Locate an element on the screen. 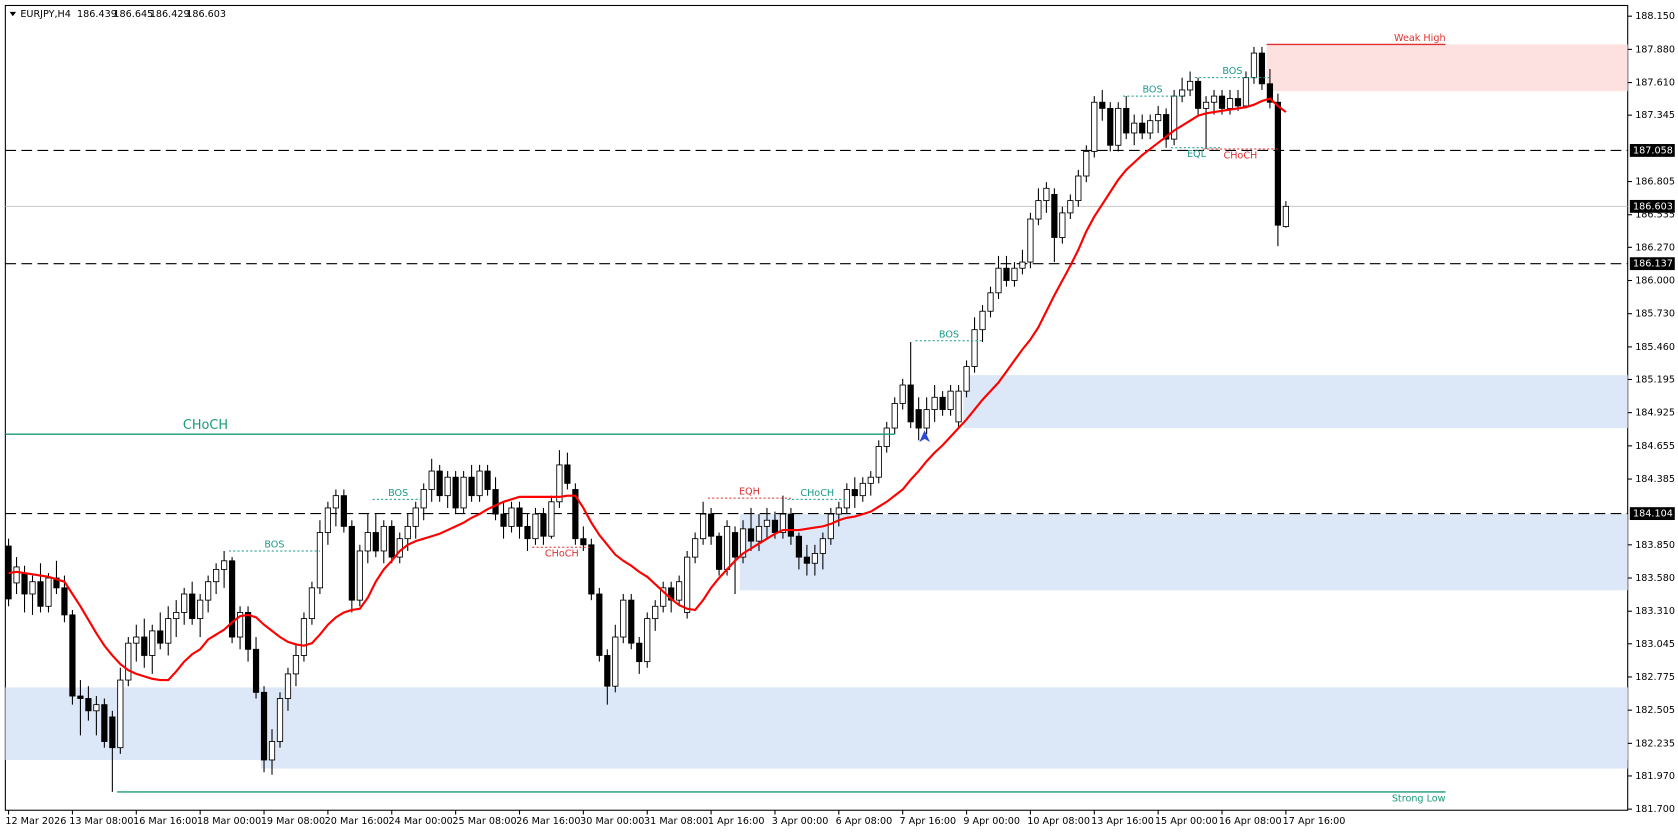 This screenshot has height=835, width=1678. x-tick-label: 17 Apr 16:00 is located at coordinates (1314, 821).